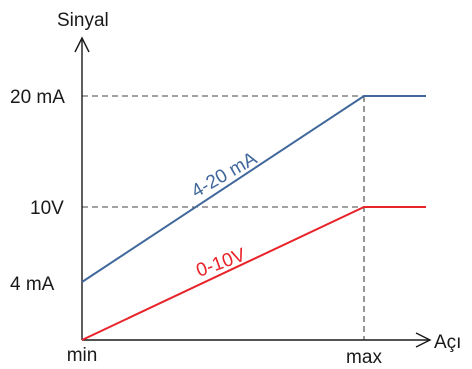  Describe the element at coordinates (83, 20) in the screenshot. I see `y-axis-title: Sinyal` at that location.